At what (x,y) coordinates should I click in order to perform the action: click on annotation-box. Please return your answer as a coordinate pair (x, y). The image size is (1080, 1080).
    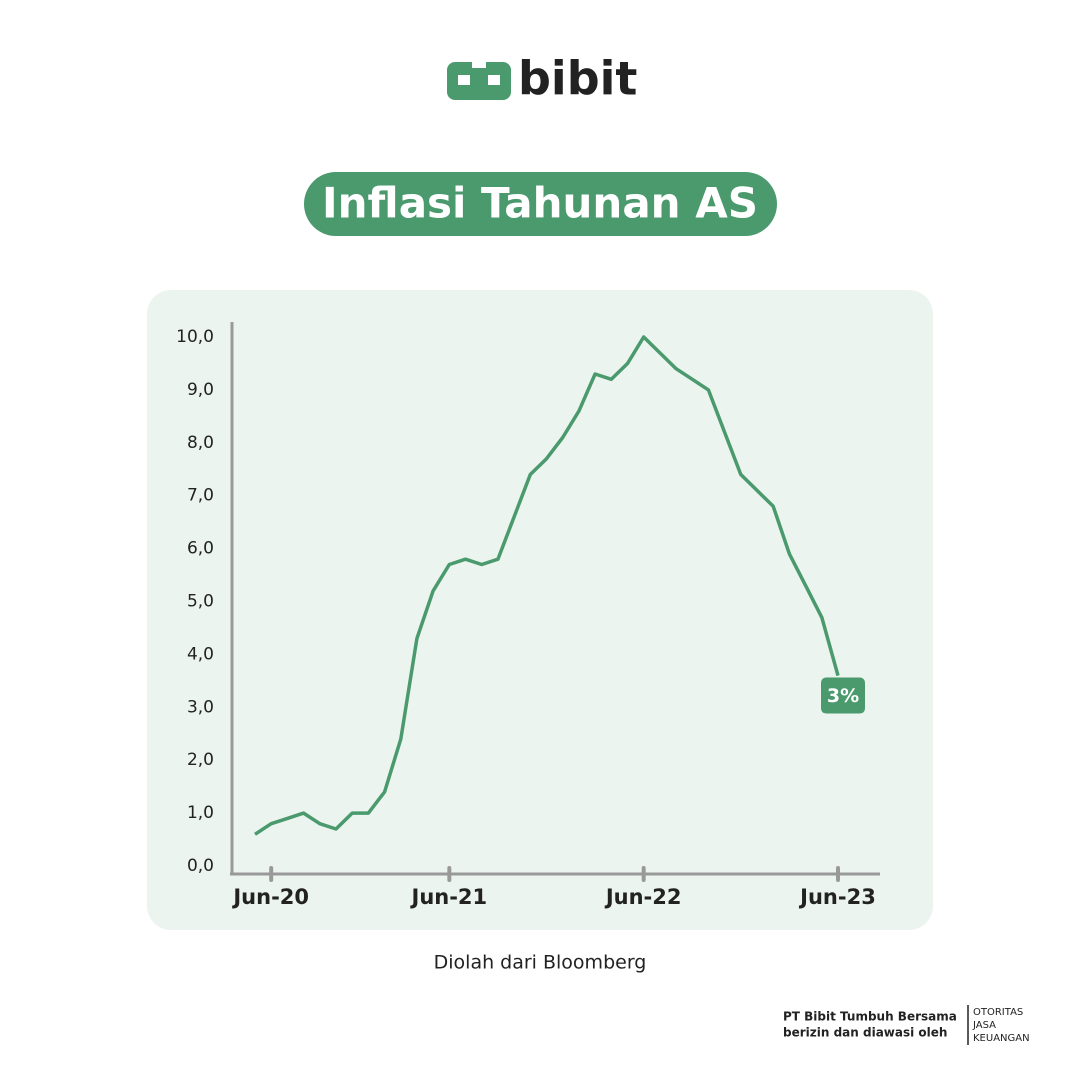
    Looking at the image, I should click on (843, 695).